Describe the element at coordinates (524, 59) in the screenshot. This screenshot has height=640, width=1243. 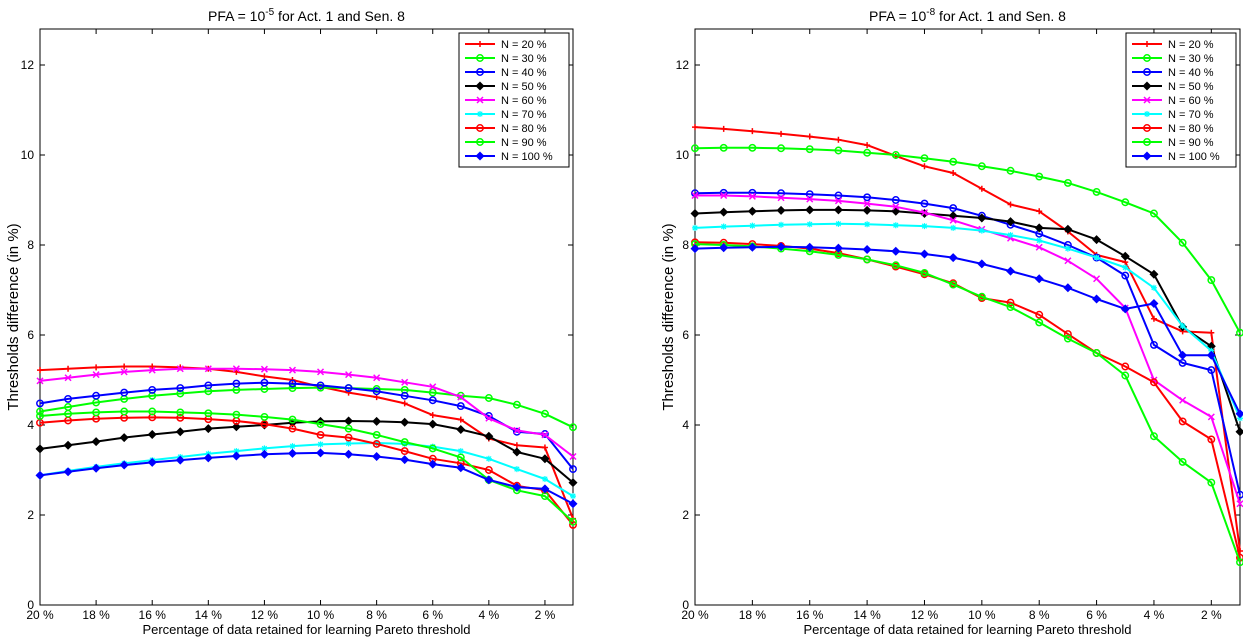
I see `legend-label: N = 30 %` at that location.